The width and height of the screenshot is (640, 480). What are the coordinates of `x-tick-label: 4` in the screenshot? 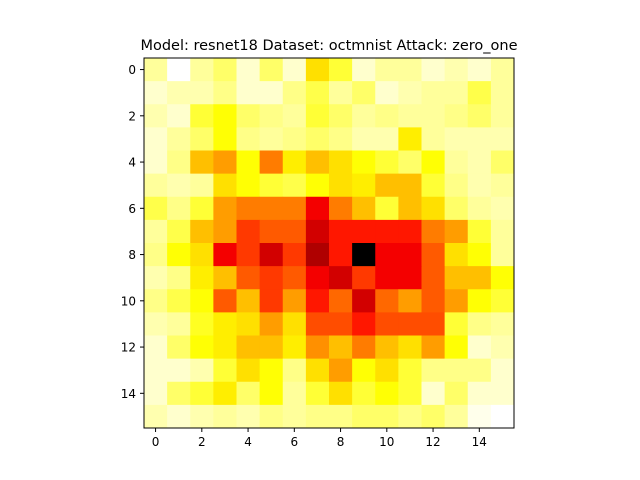 It's located at (248, 442).